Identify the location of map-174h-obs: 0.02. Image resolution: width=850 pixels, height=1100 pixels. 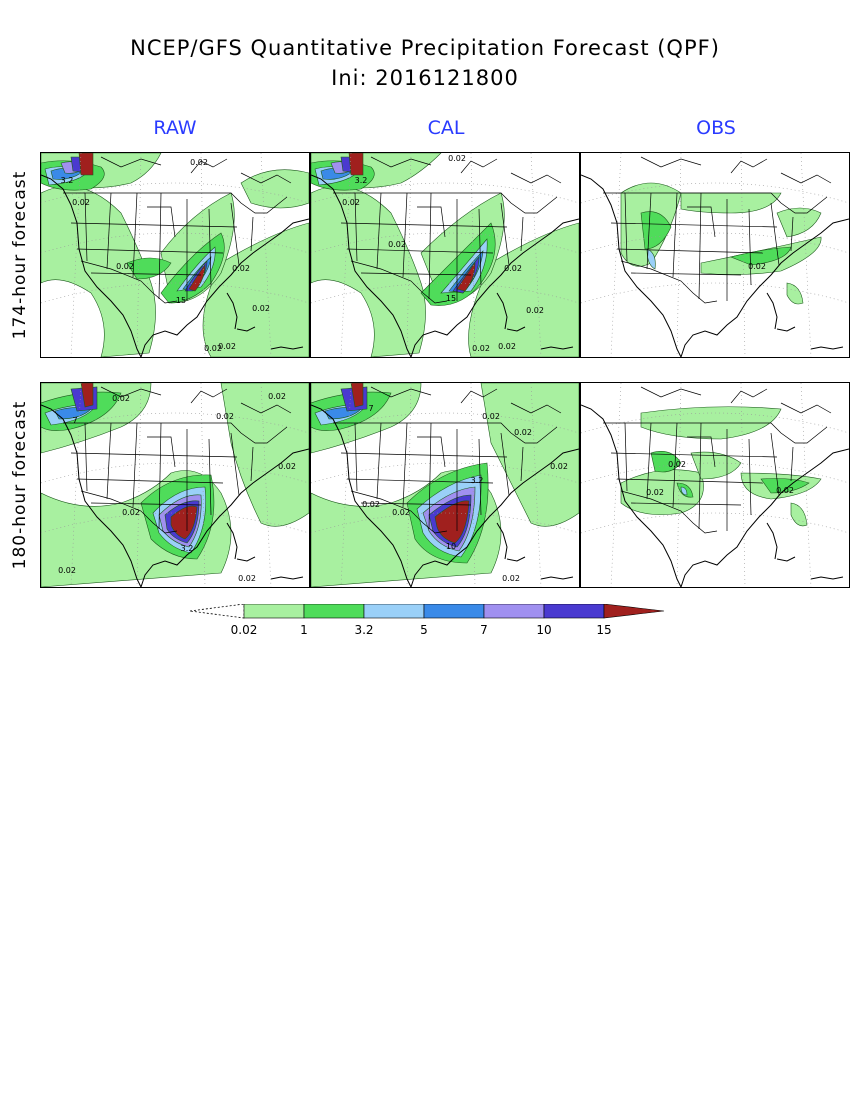
(715, 255).